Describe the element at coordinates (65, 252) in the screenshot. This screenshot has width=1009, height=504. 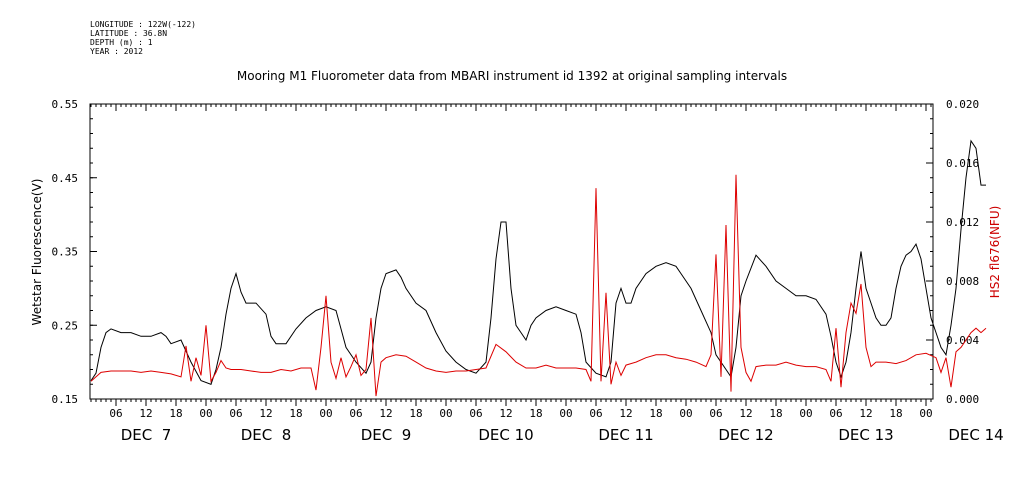
I see `y-tick-label: 0.35` at that location.